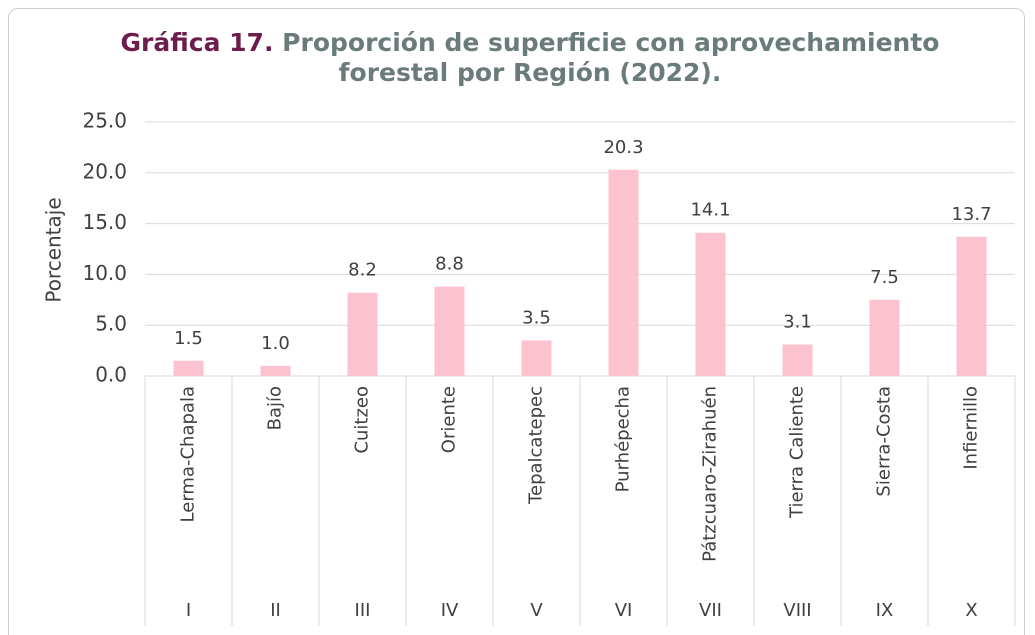 The image size is (1035, 635). I want to click on data-label: 3.5, so click(536, 317).